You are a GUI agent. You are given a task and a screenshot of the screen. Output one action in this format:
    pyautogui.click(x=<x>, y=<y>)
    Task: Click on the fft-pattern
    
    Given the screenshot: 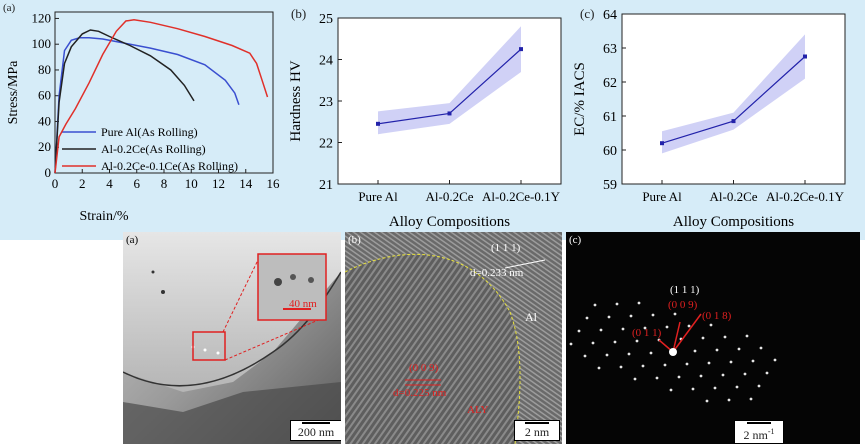 What is the action you would take?
    pyautogui.click(x=673, y=352)
    